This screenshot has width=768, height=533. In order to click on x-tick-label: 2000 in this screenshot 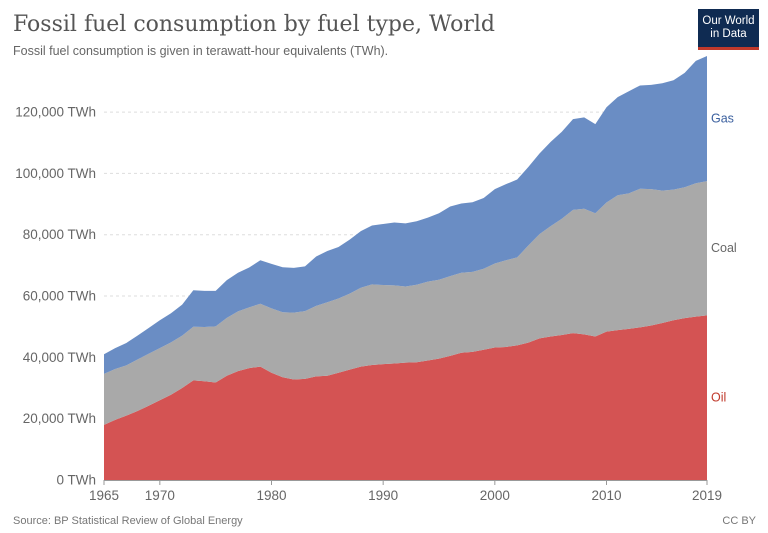, I will do `click(495, 495)`.